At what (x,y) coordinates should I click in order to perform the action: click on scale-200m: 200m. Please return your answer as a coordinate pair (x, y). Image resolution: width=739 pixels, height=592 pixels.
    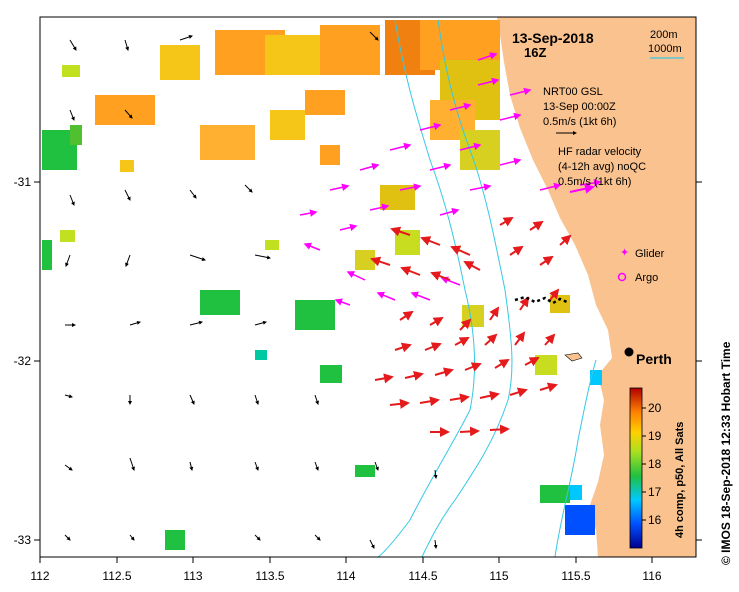
    Looking at the image, I should click on (664, 35).